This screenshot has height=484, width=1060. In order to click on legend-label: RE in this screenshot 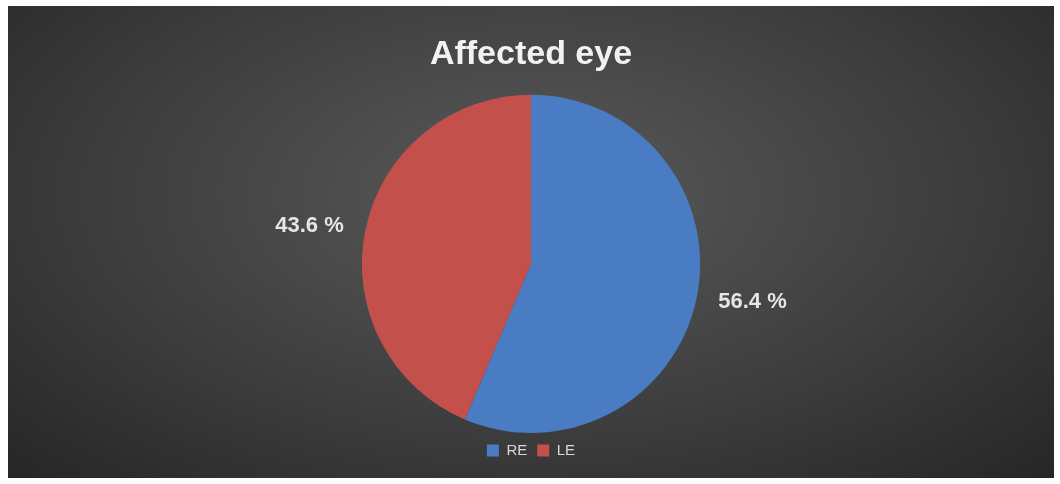, I will do `click(517, 449)`.